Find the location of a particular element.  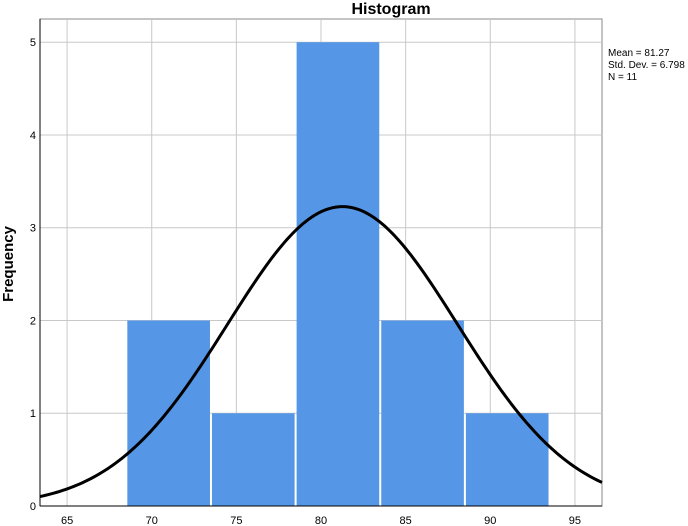

y-tick-label: 1 is located at coordinates (33, 414).